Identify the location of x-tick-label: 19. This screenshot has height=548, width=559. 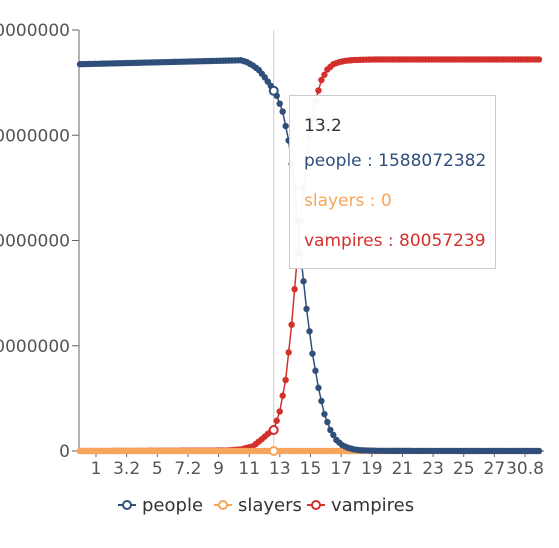
(372, 469).